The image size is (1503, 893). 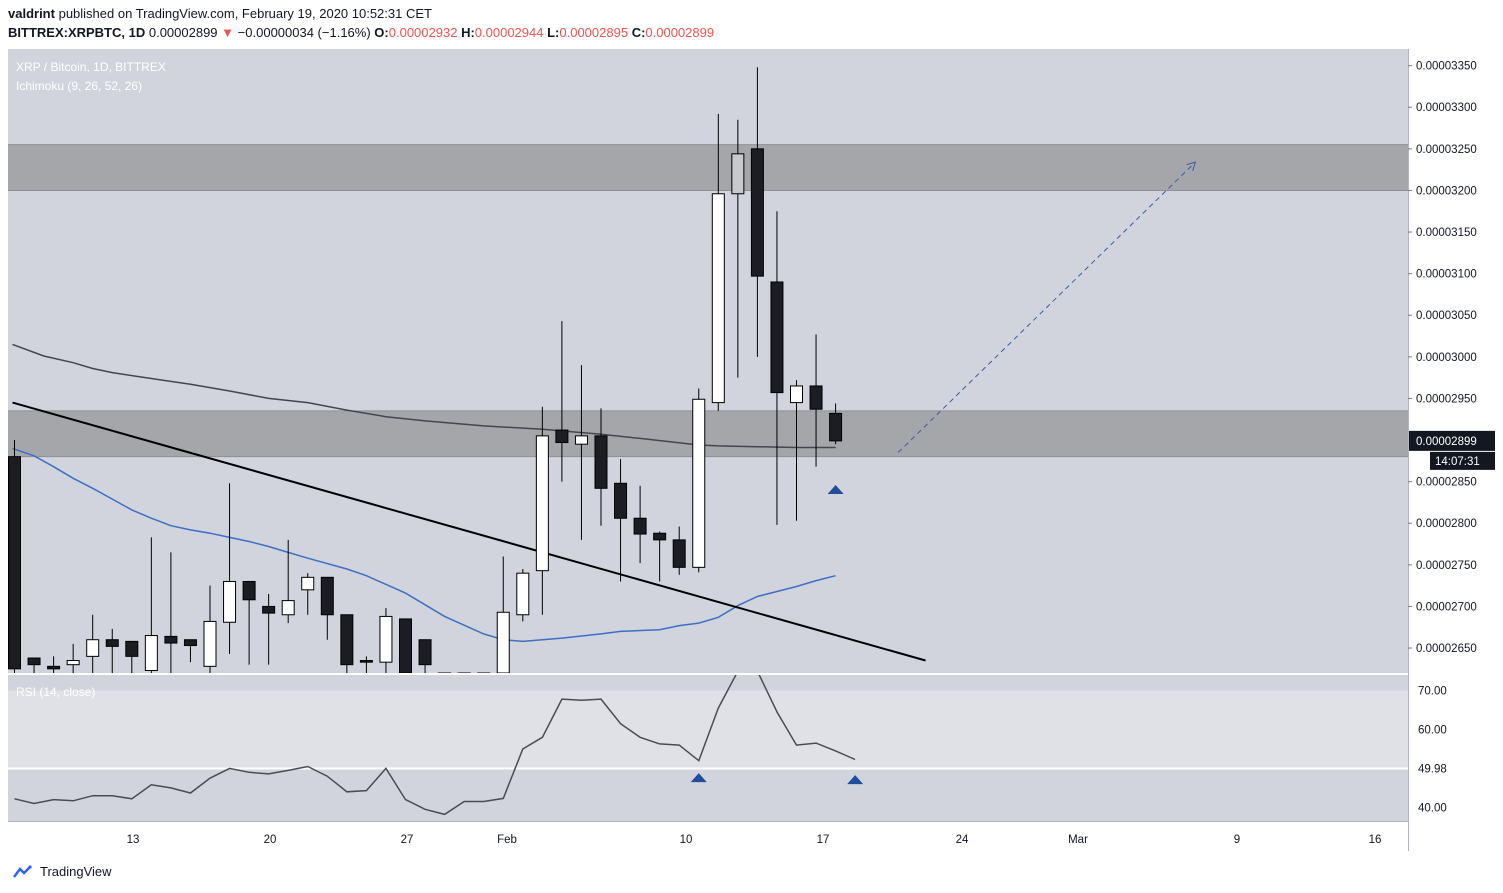 What do you see at coordinates (424, 396) in the screenshot?
I see `ma-long-line` at bounding box center [424, 396].